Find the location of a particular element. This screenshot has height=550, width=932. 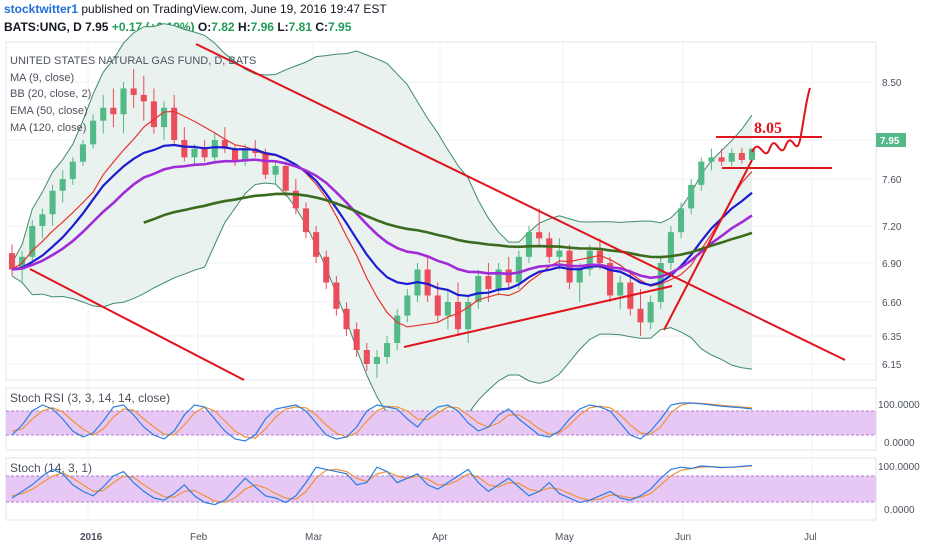

price-axis: 8.508.057.607.206.906.606.356.15 is located at coordinates (892, 224).